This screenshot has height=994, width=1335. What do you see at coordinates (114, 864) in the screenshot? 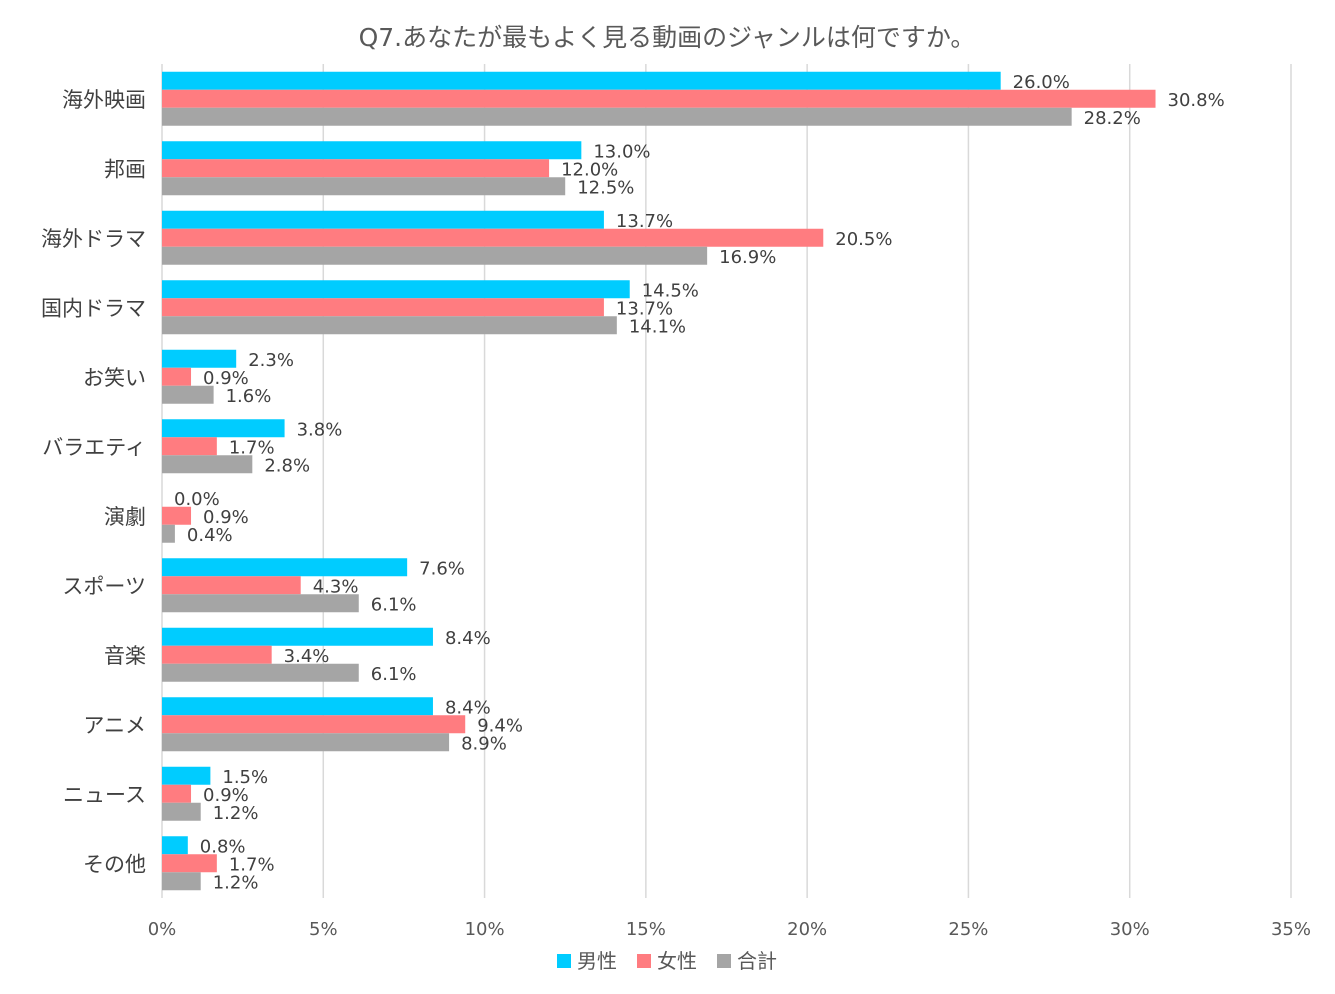
I see `category-label: その他` at bounding box center [114, 864].